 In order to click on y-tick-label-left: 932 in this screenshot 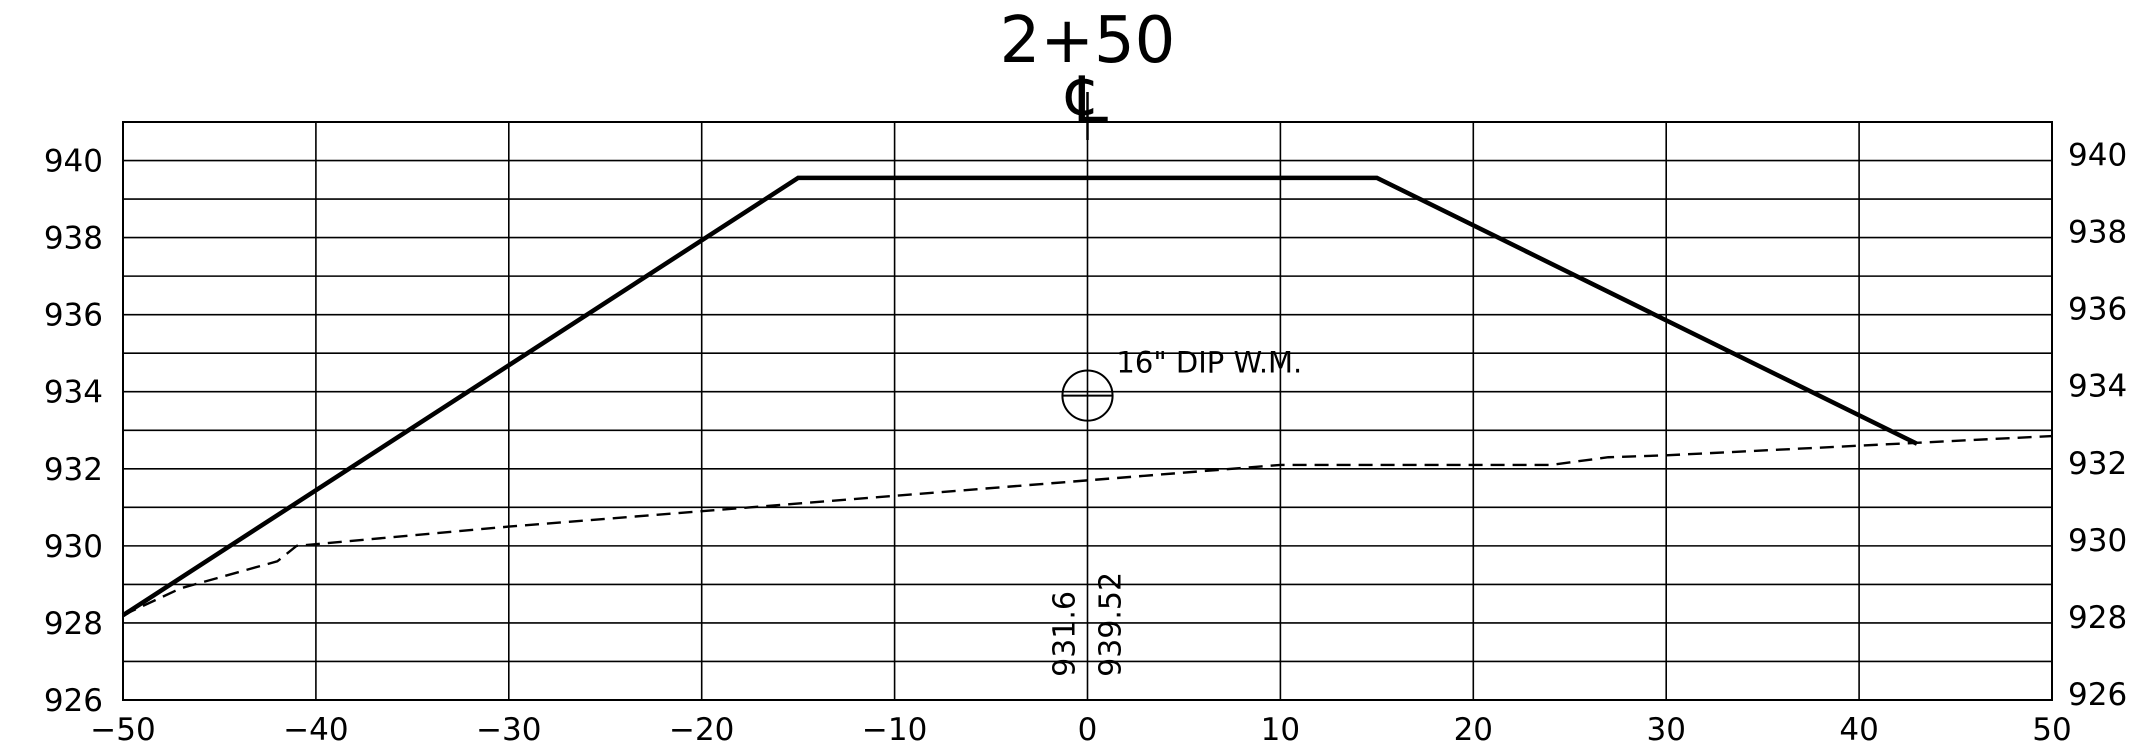, I will do `click(73, 470)`.